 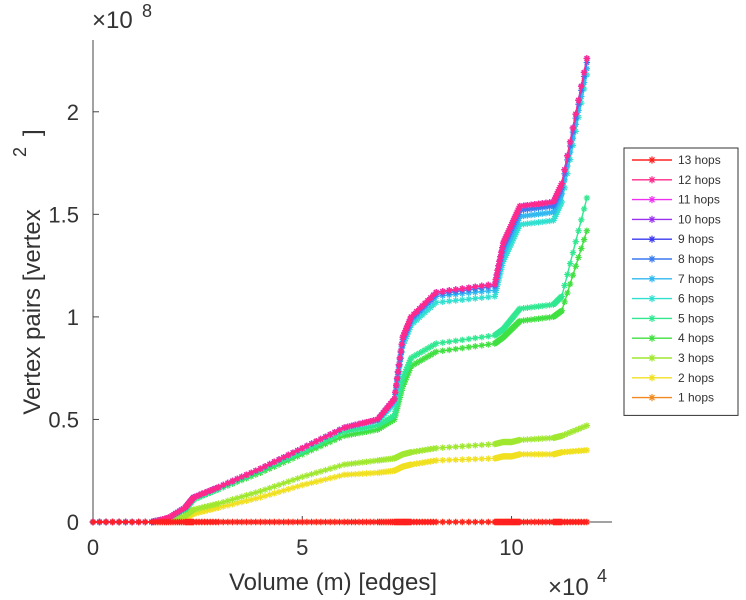 What do you see at coordinates (673, 378) in the screenshot?
I see `legend-item-2-hops: 2 hops` at bounding box center [673, 378].